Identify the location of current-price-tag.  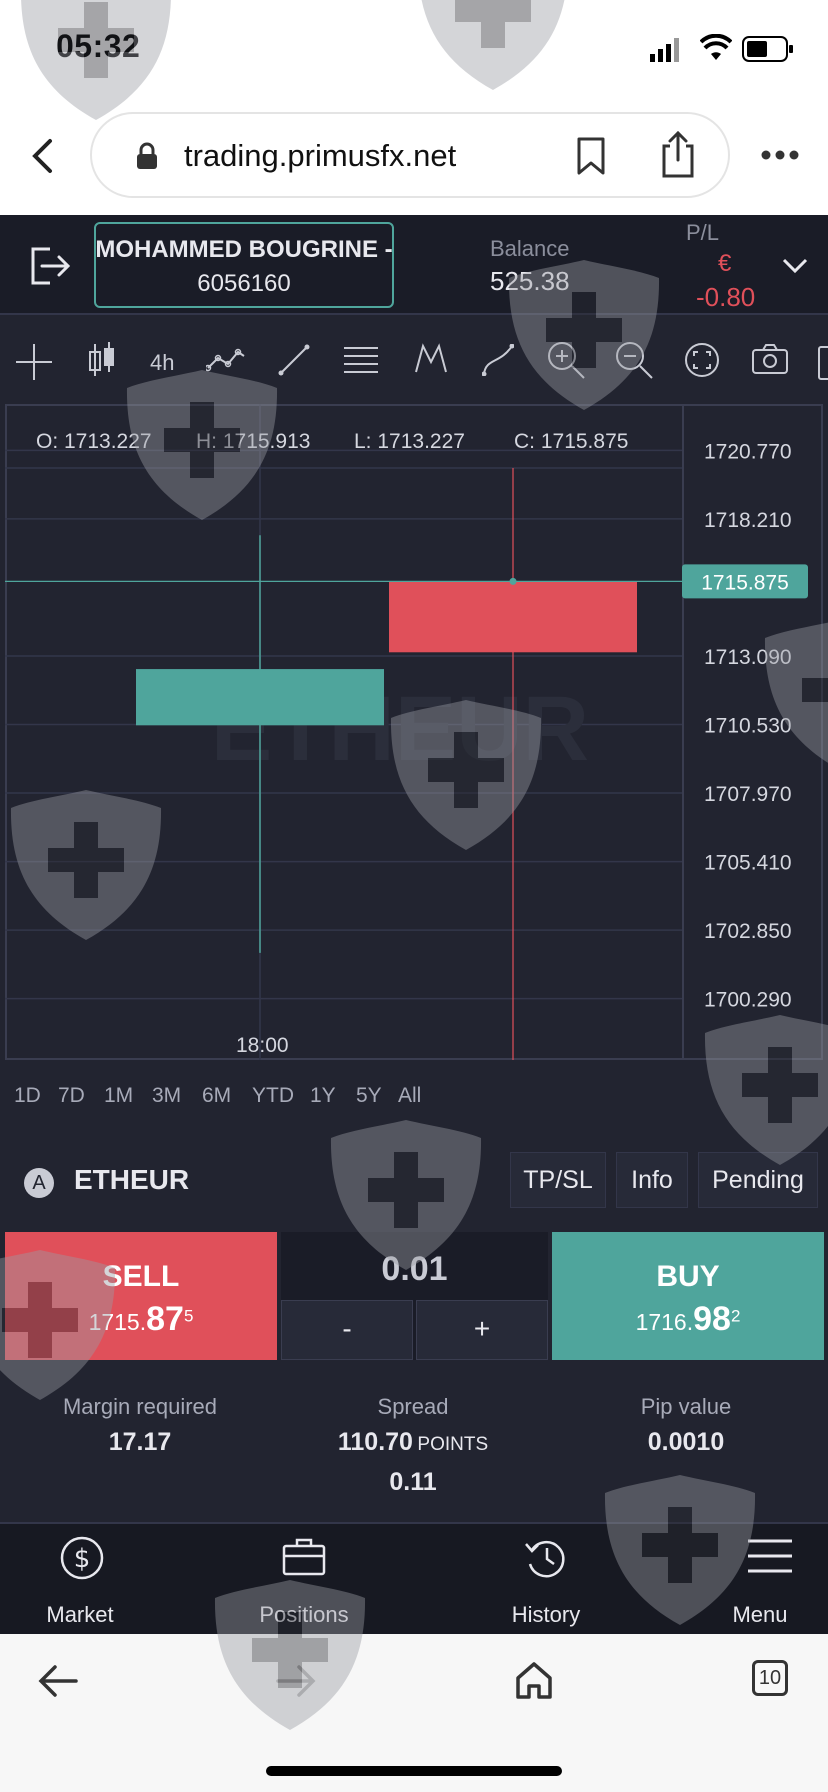
(745, 581).